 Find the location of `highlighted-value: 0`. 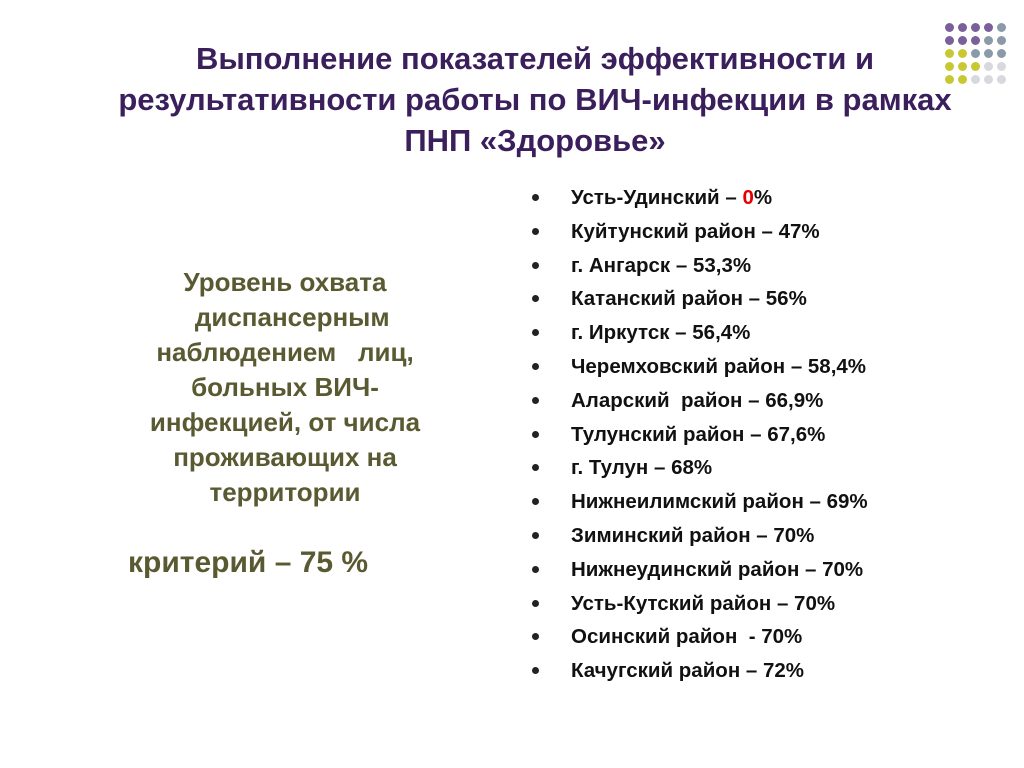

highlighted-value: 0 is located at coordinates (748, 197).